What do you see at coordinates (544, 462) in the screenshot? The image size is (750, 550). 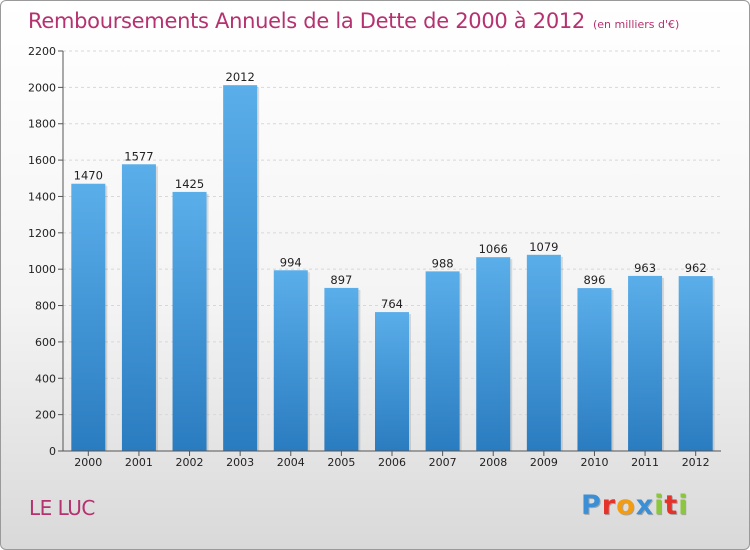 I see `x-tick-label: 2009` at bounding box center [544, 462].